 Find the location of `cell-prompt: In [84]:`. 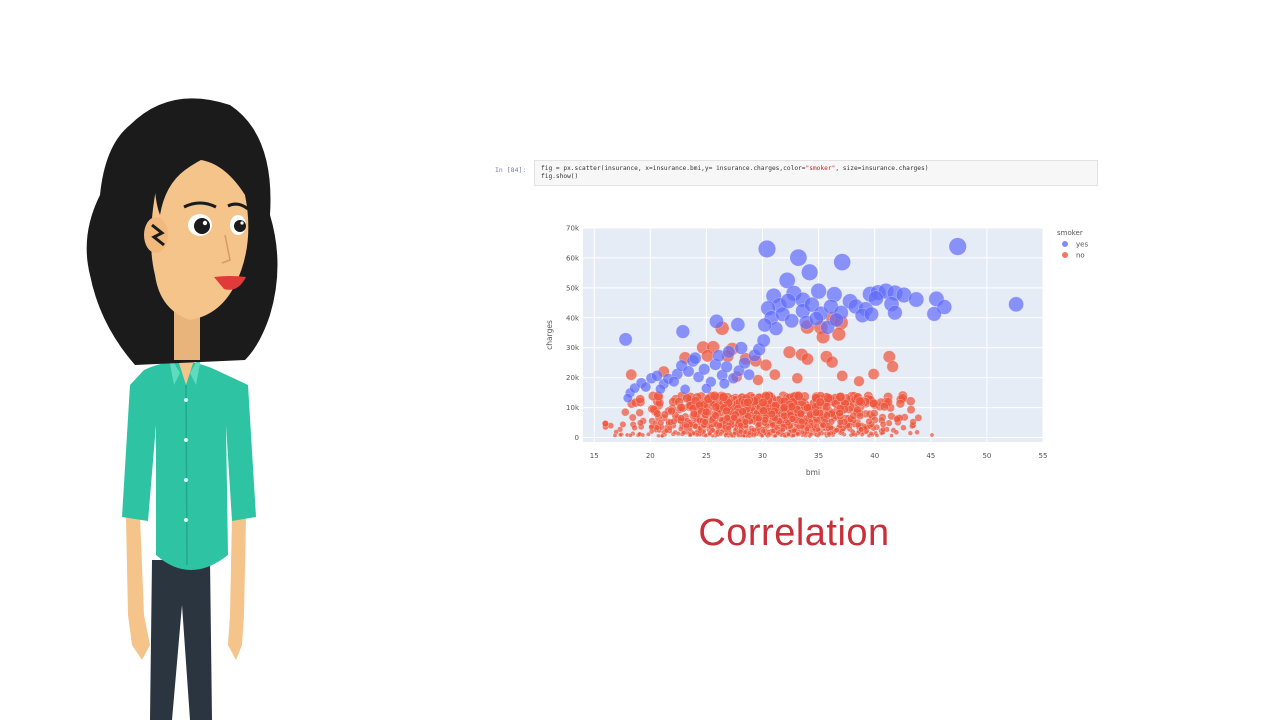

cell-prompt: In [84]: is located at coordinates (511, 170).